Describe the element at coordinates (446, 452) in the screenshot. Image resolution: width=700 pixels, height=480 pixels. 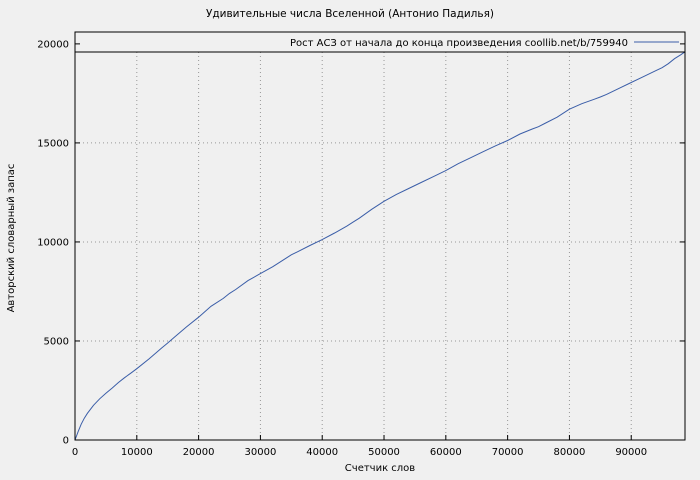
I see `x-tick-label: 60000` at that location.